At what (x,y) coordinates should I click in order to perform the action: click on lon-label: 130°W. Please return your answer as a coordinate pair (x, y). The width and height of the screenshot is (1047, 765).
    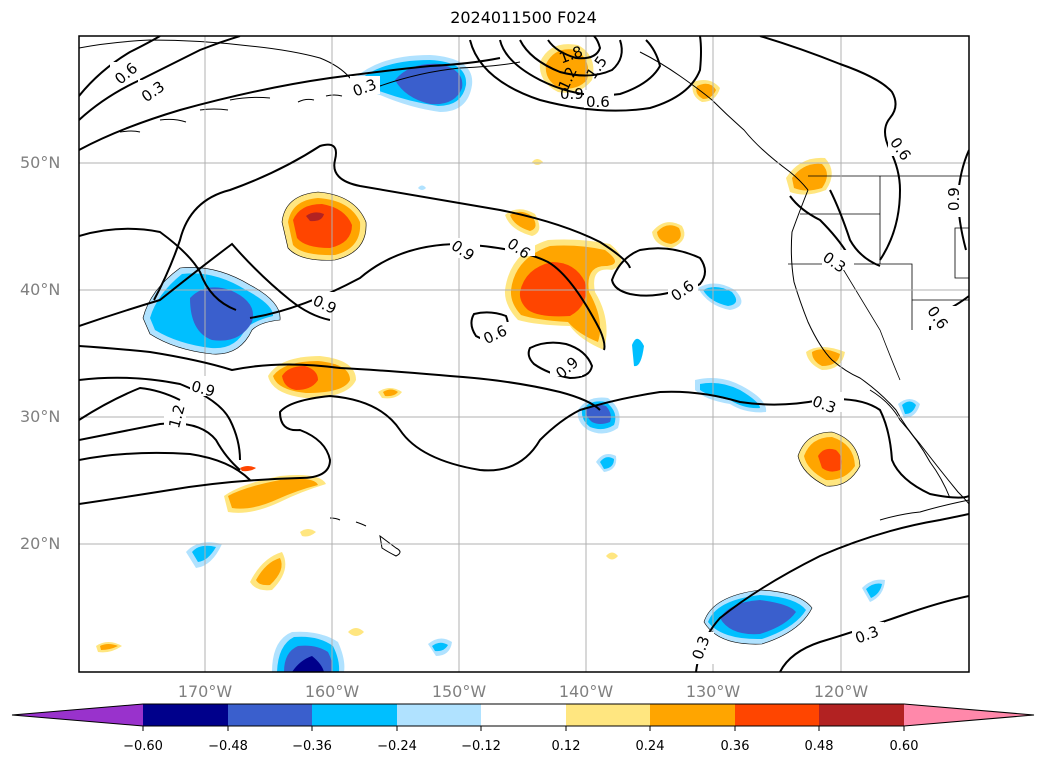
    Looking at the image, I should click on (713, 691).